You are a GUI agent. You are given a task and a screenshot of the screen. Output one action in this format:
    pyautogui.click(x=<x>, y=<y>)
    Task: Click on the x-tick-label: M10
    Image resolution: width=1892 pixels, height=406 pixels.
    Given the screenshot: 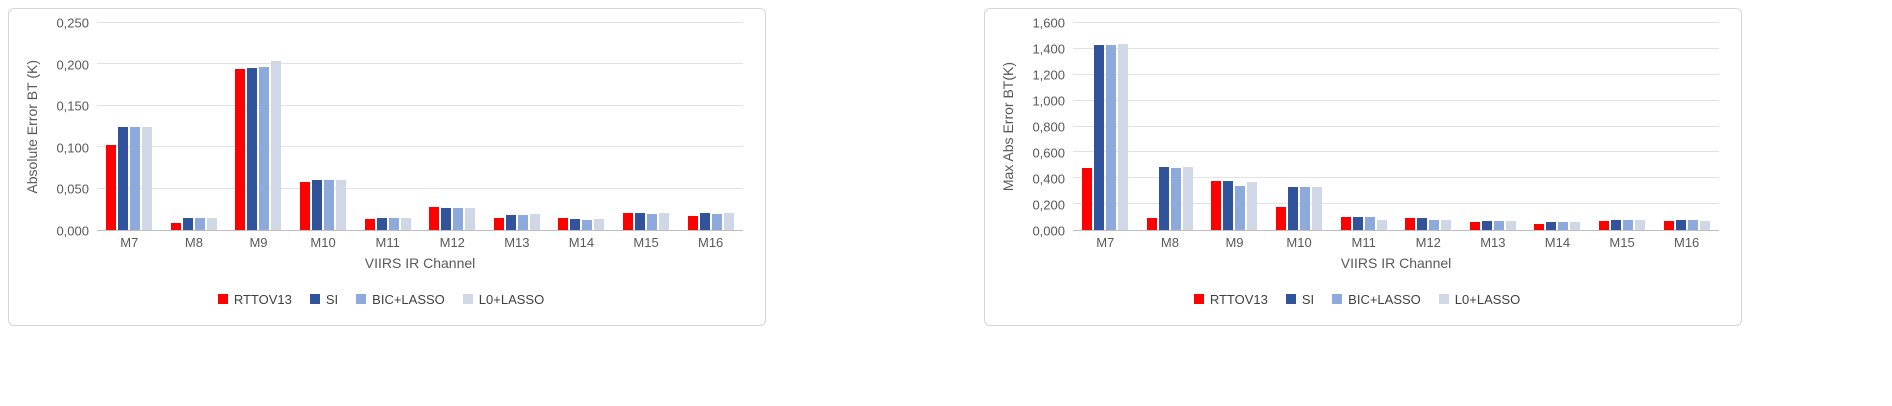 What is the action you would take?
    pyautogui.click(x=1299, y=242)
    